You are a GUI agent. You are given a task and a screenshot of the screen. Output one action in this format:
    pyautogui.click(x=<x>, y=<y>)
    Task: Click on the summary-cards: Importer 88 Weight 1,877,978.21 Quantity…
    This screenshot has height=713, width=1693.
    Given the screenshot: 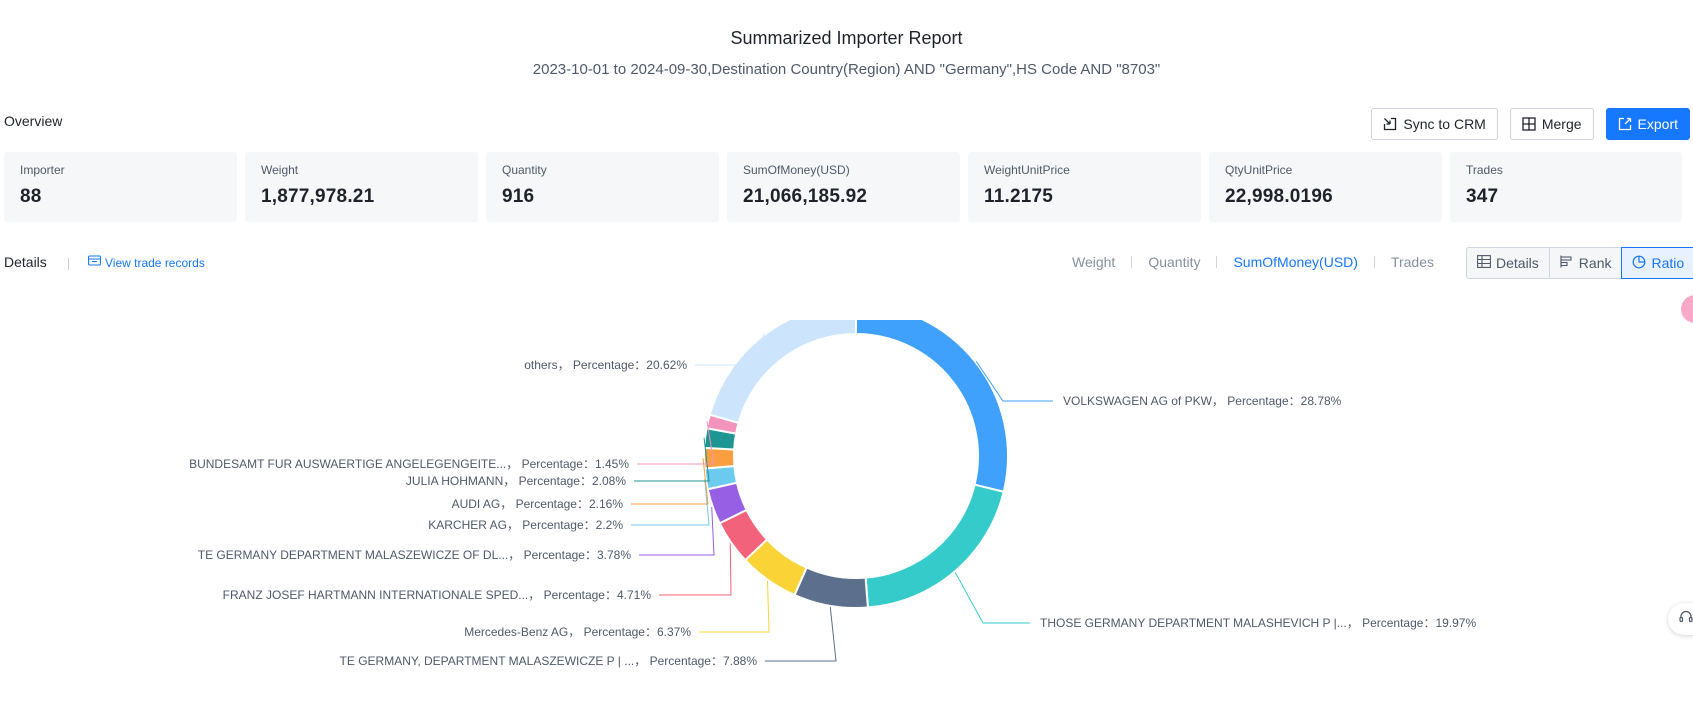 What is the action you would take?
    pyautogui.click(x=843, y=187)
    